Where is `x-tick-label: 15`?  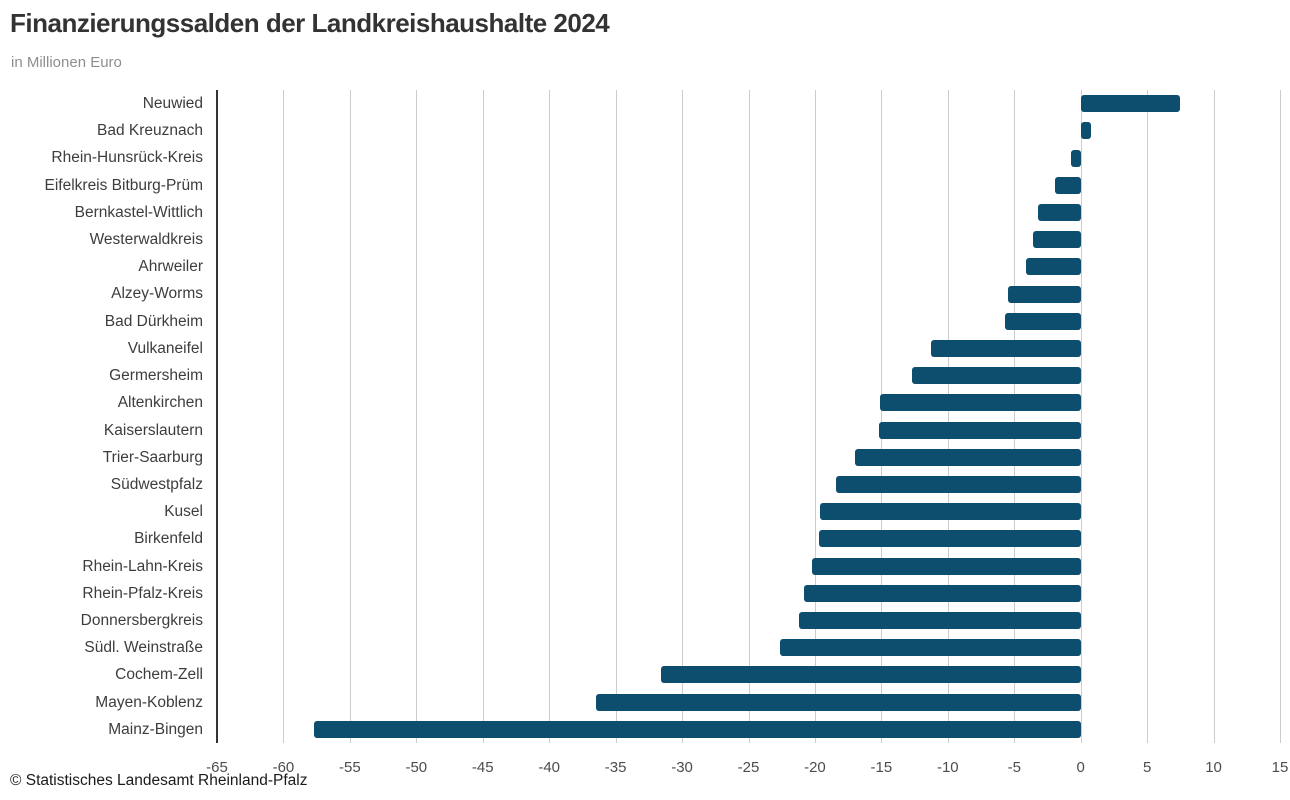 x-tick-label: 15 is located at coordinates (1280, 767).